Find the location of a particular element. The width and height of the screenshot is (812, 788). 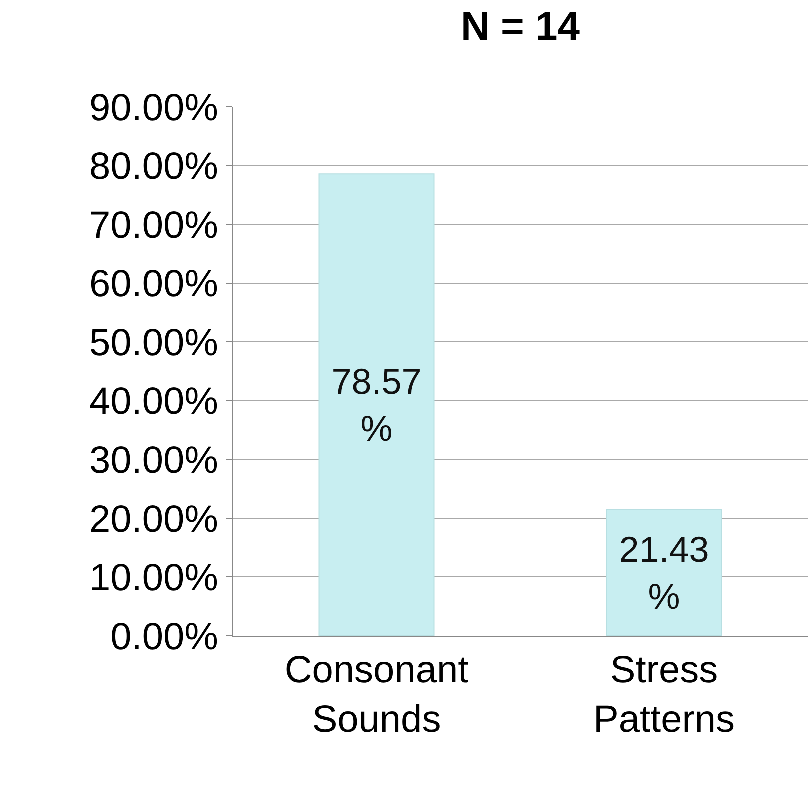

x-tick-label: Stress Patterns is located at coordinates (664, 695).